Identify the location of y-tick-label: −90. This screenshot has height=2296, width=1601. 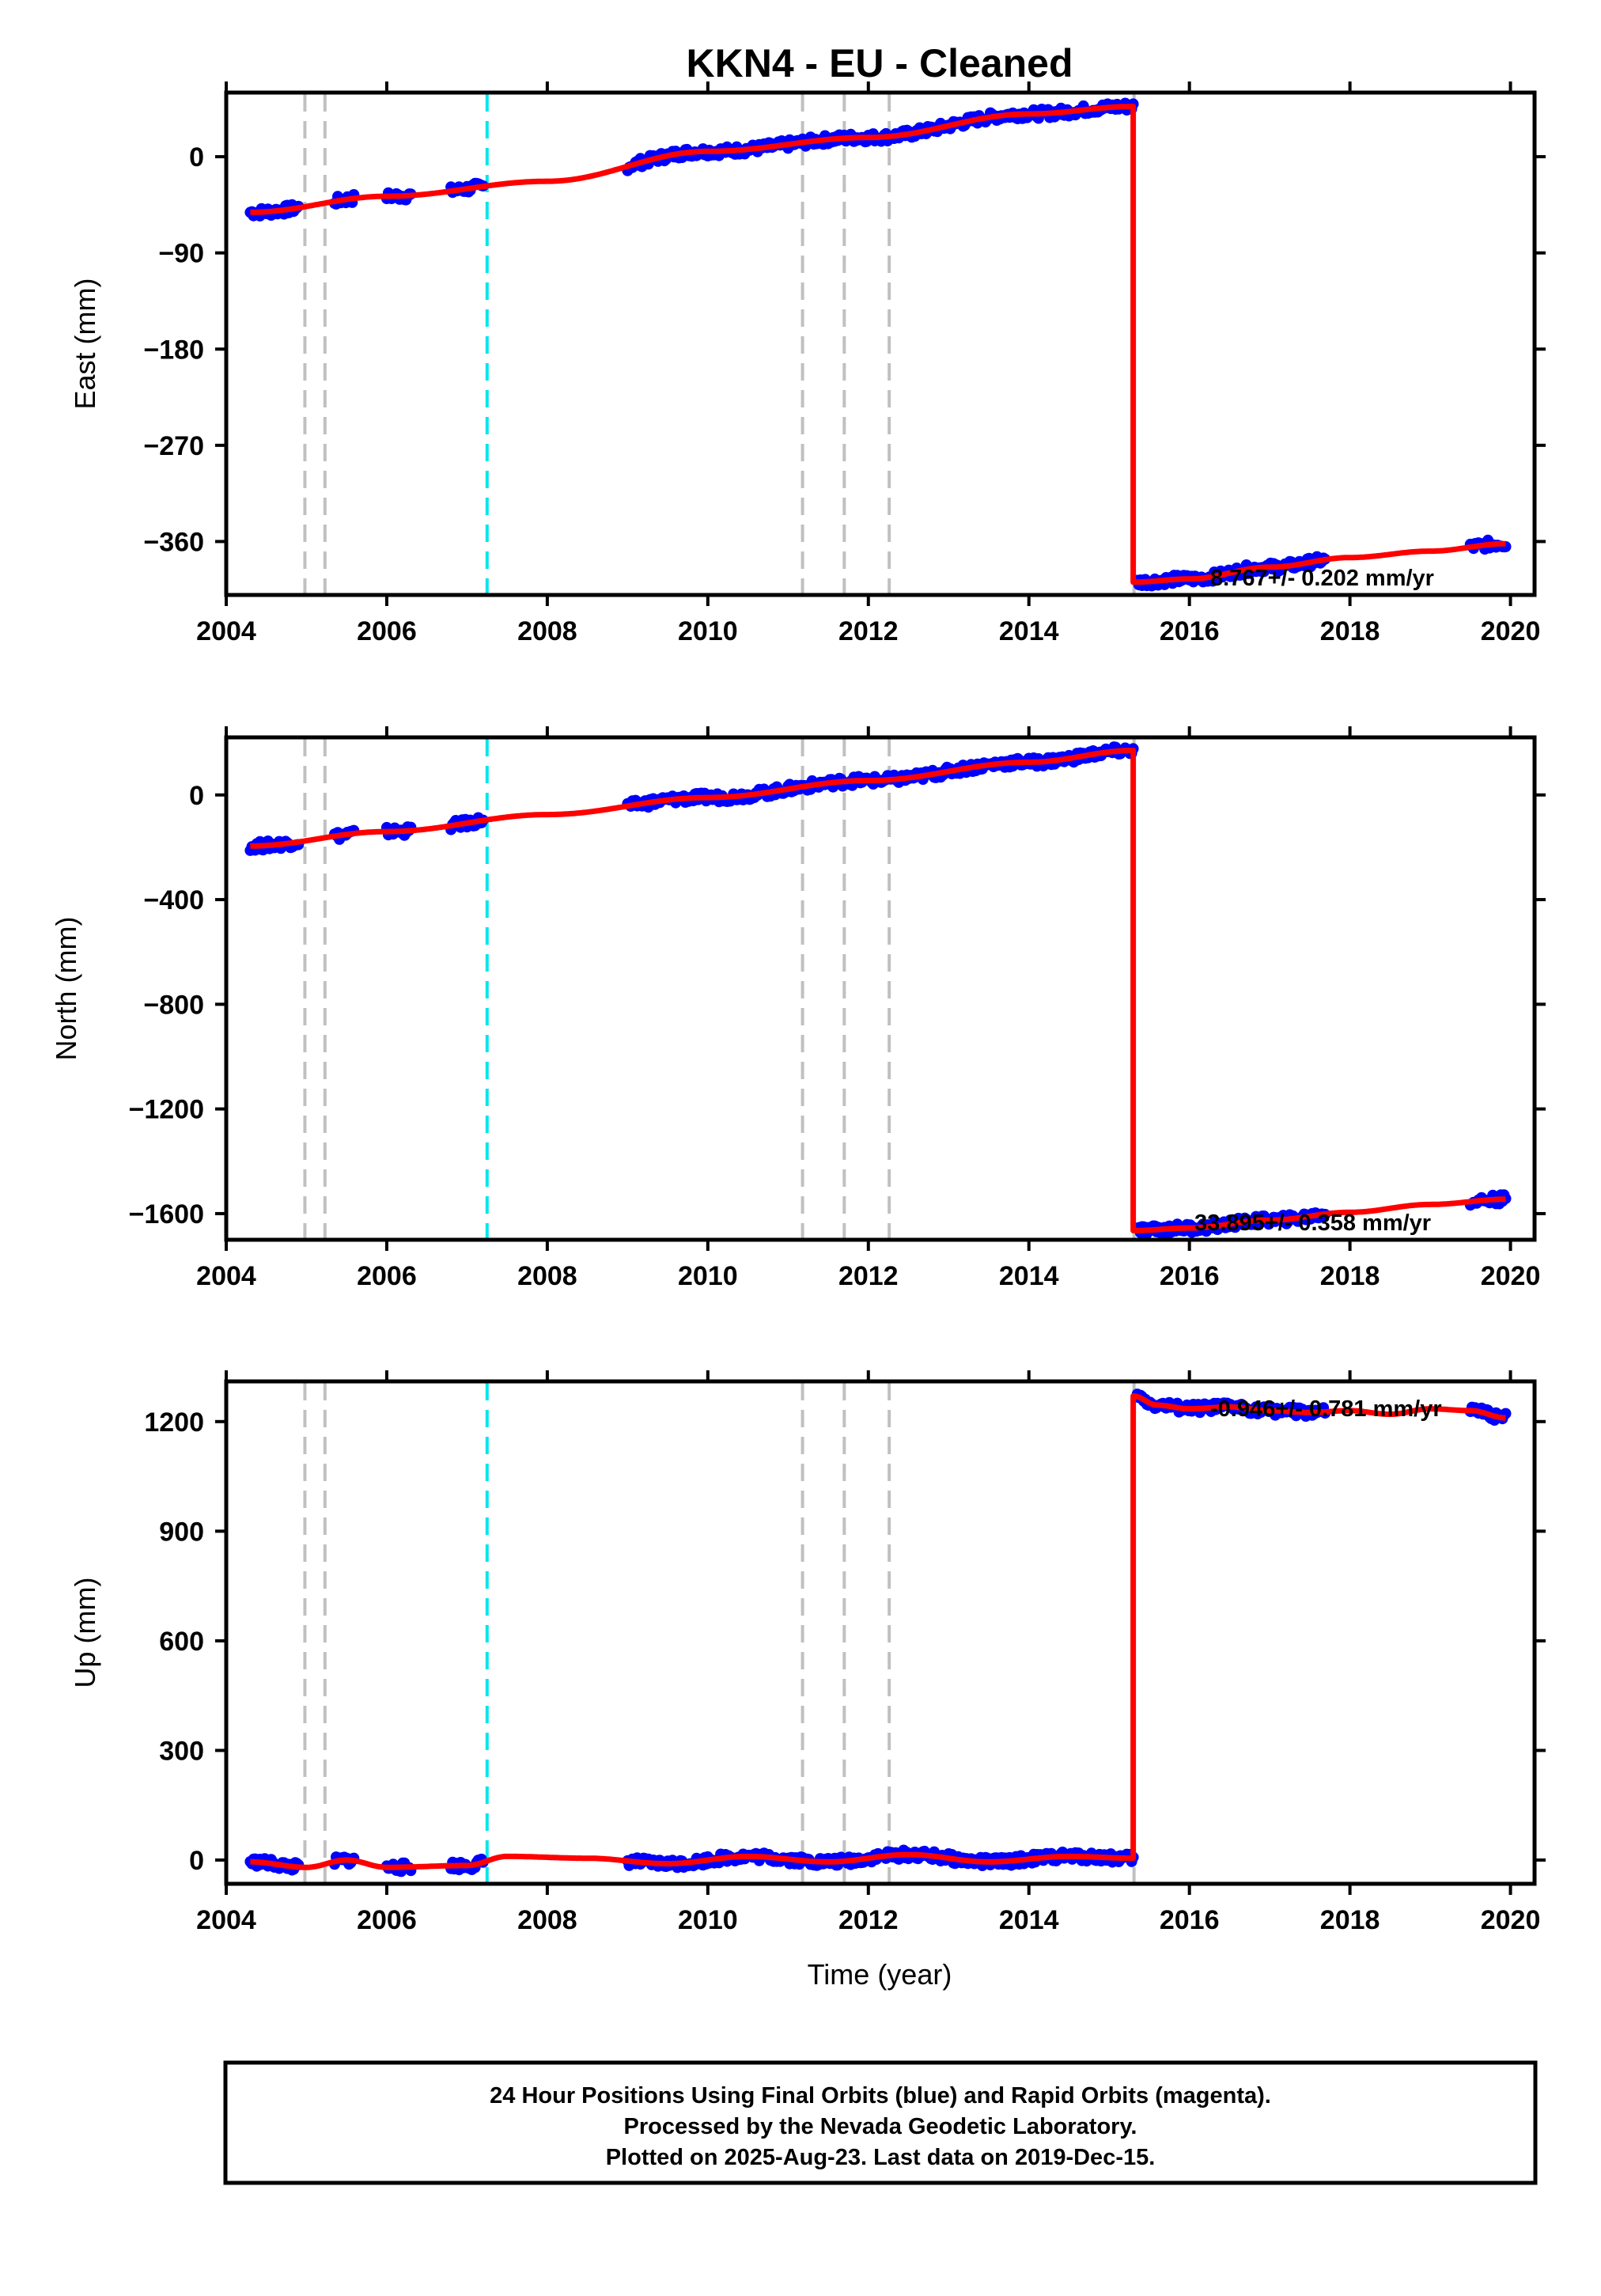
(181, 254).